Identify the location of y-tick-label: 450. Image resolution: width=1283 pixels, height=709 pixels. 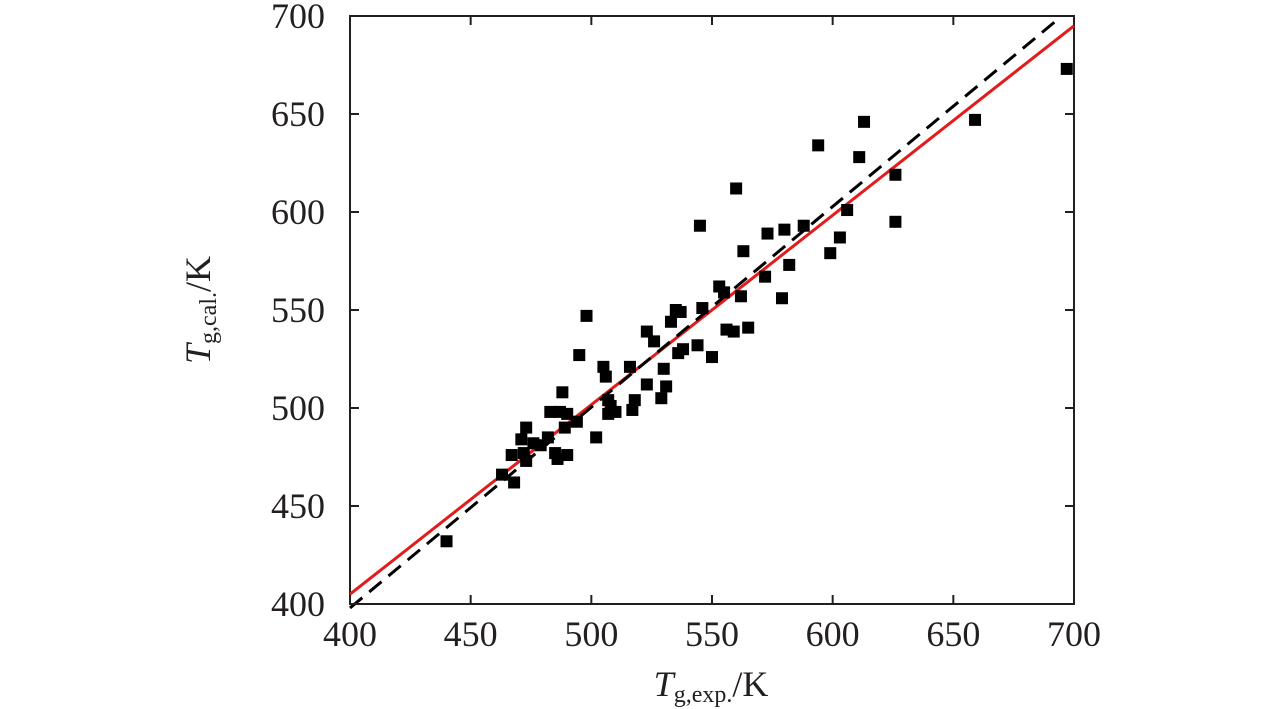
(298, 506).